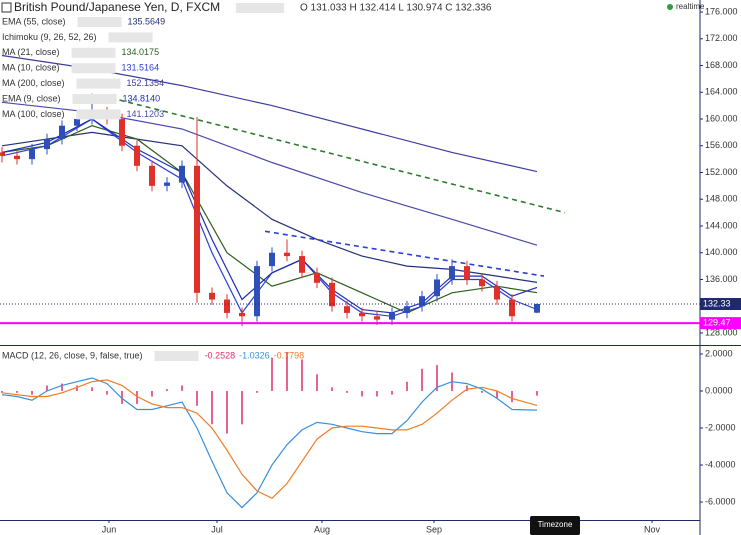 Image resolution: width=741 pixels, height=535 pixels. I want to click on y-tick-label: -6.0000, so click(720, 501).